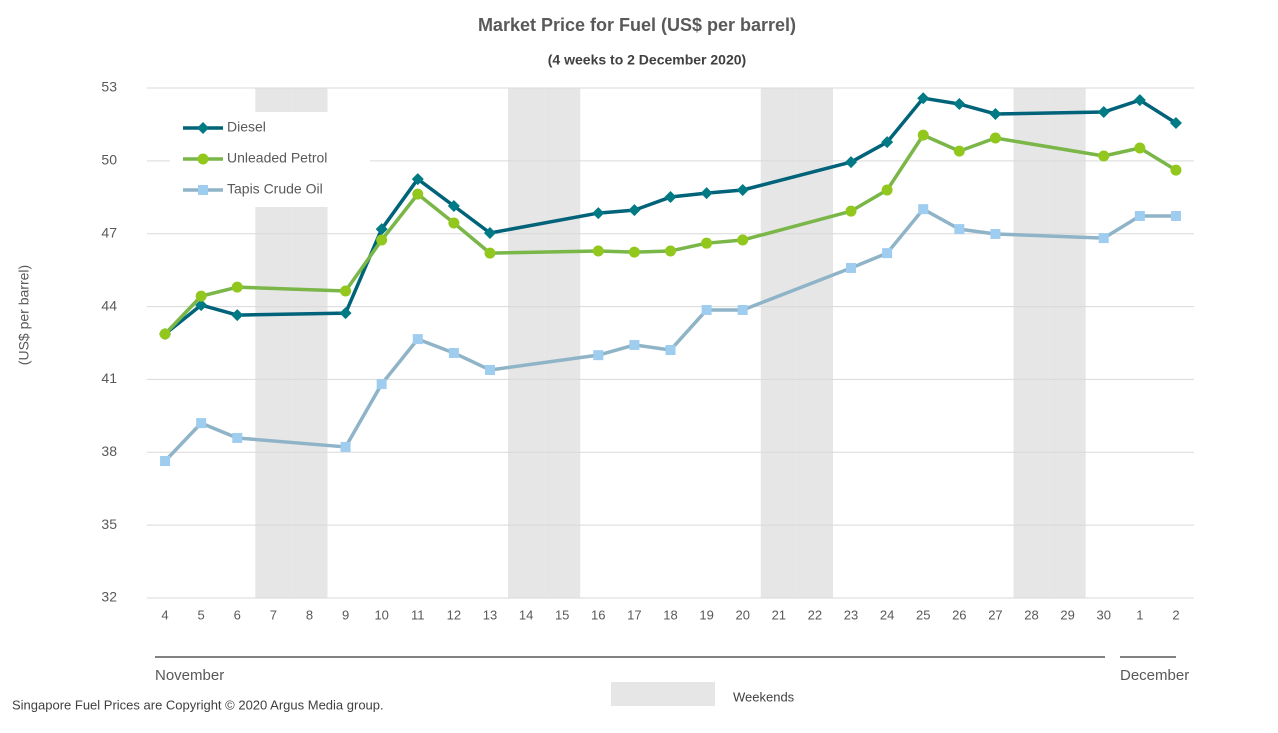  I want to click on x-tick-label: 14, so click(526, 614).